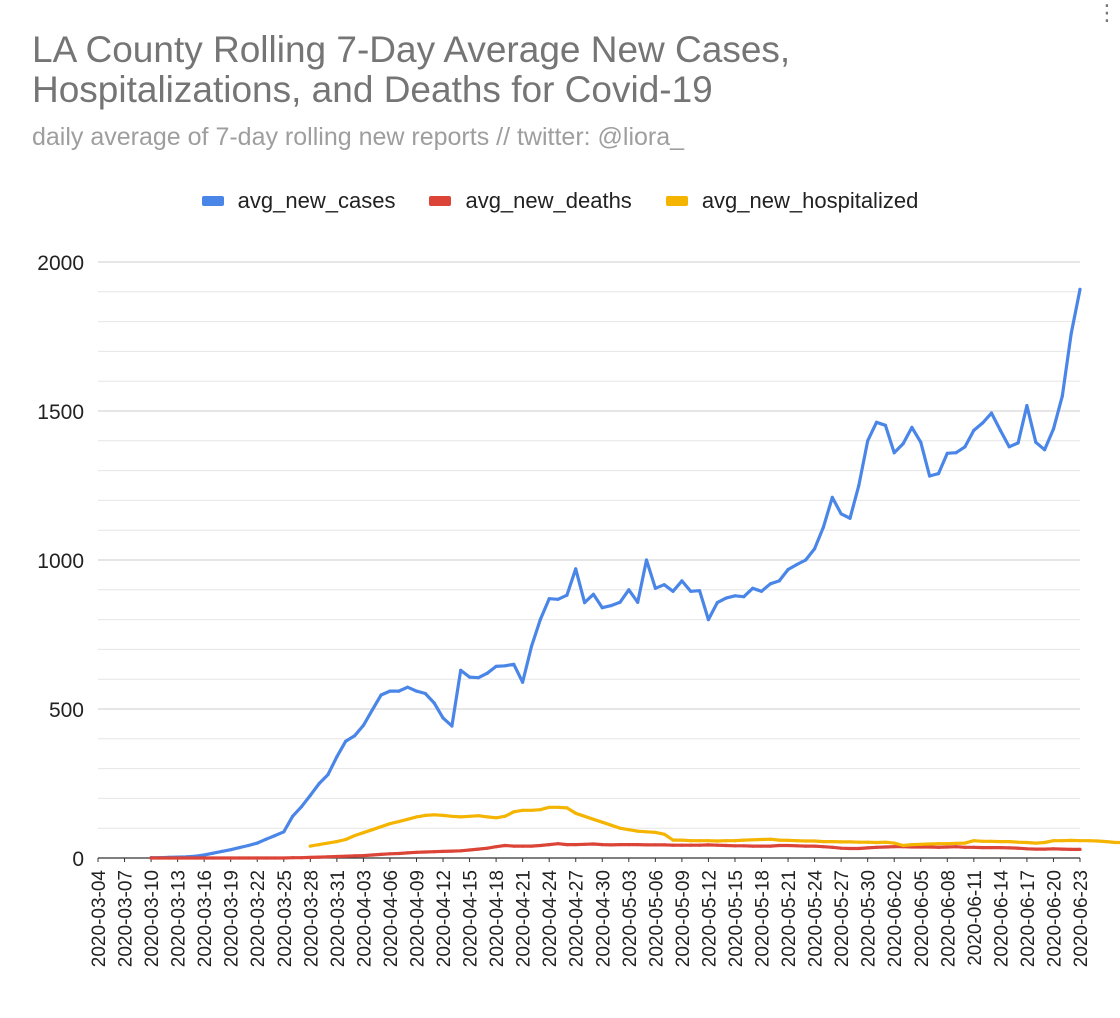 This screenshot has width=1120, height=1018. I want to click on legend-swatch-hospitalized, so click(676, 201).